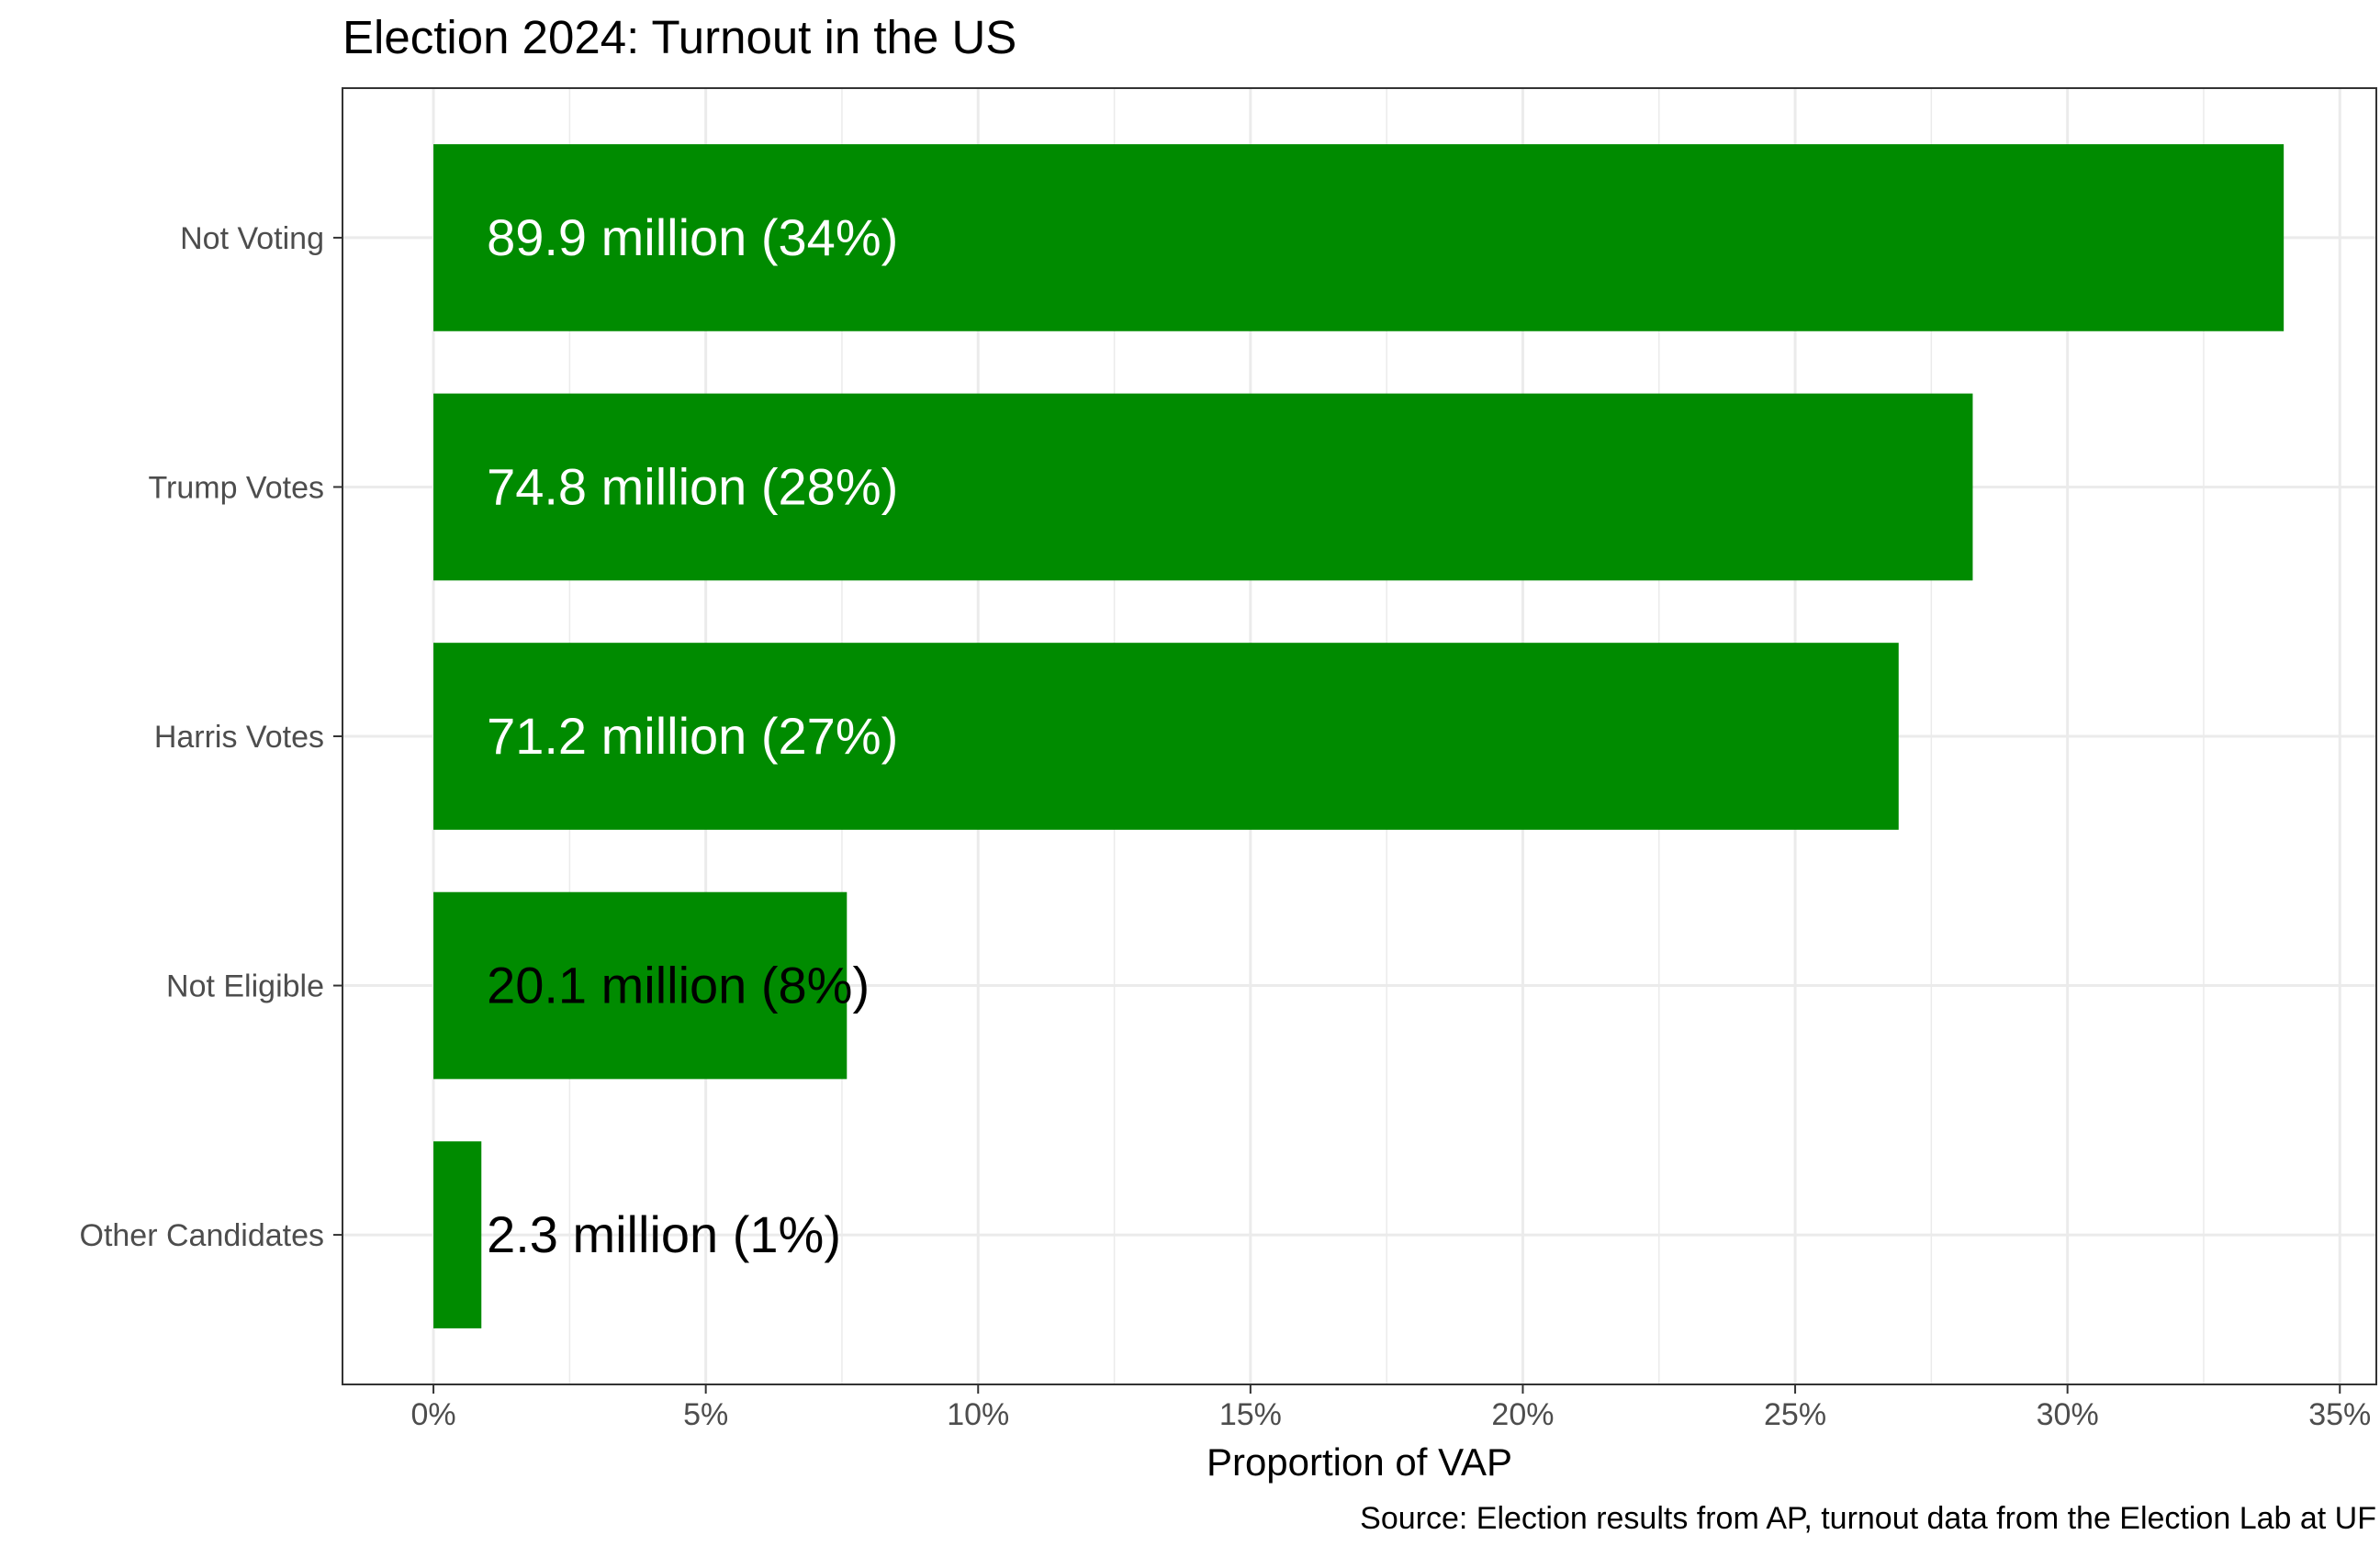 The width and height of the screenshot is (2380, 1546). I want to click on category-label: Harris Votes, so click(239, 737).